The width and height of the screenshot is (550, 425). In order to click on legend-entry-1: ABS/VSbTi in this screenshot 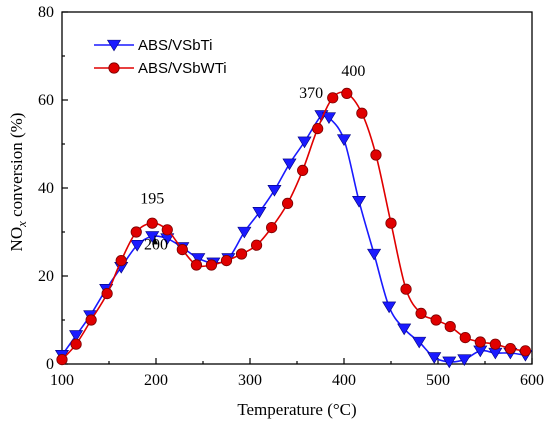, I will do `click(153, 45)`.